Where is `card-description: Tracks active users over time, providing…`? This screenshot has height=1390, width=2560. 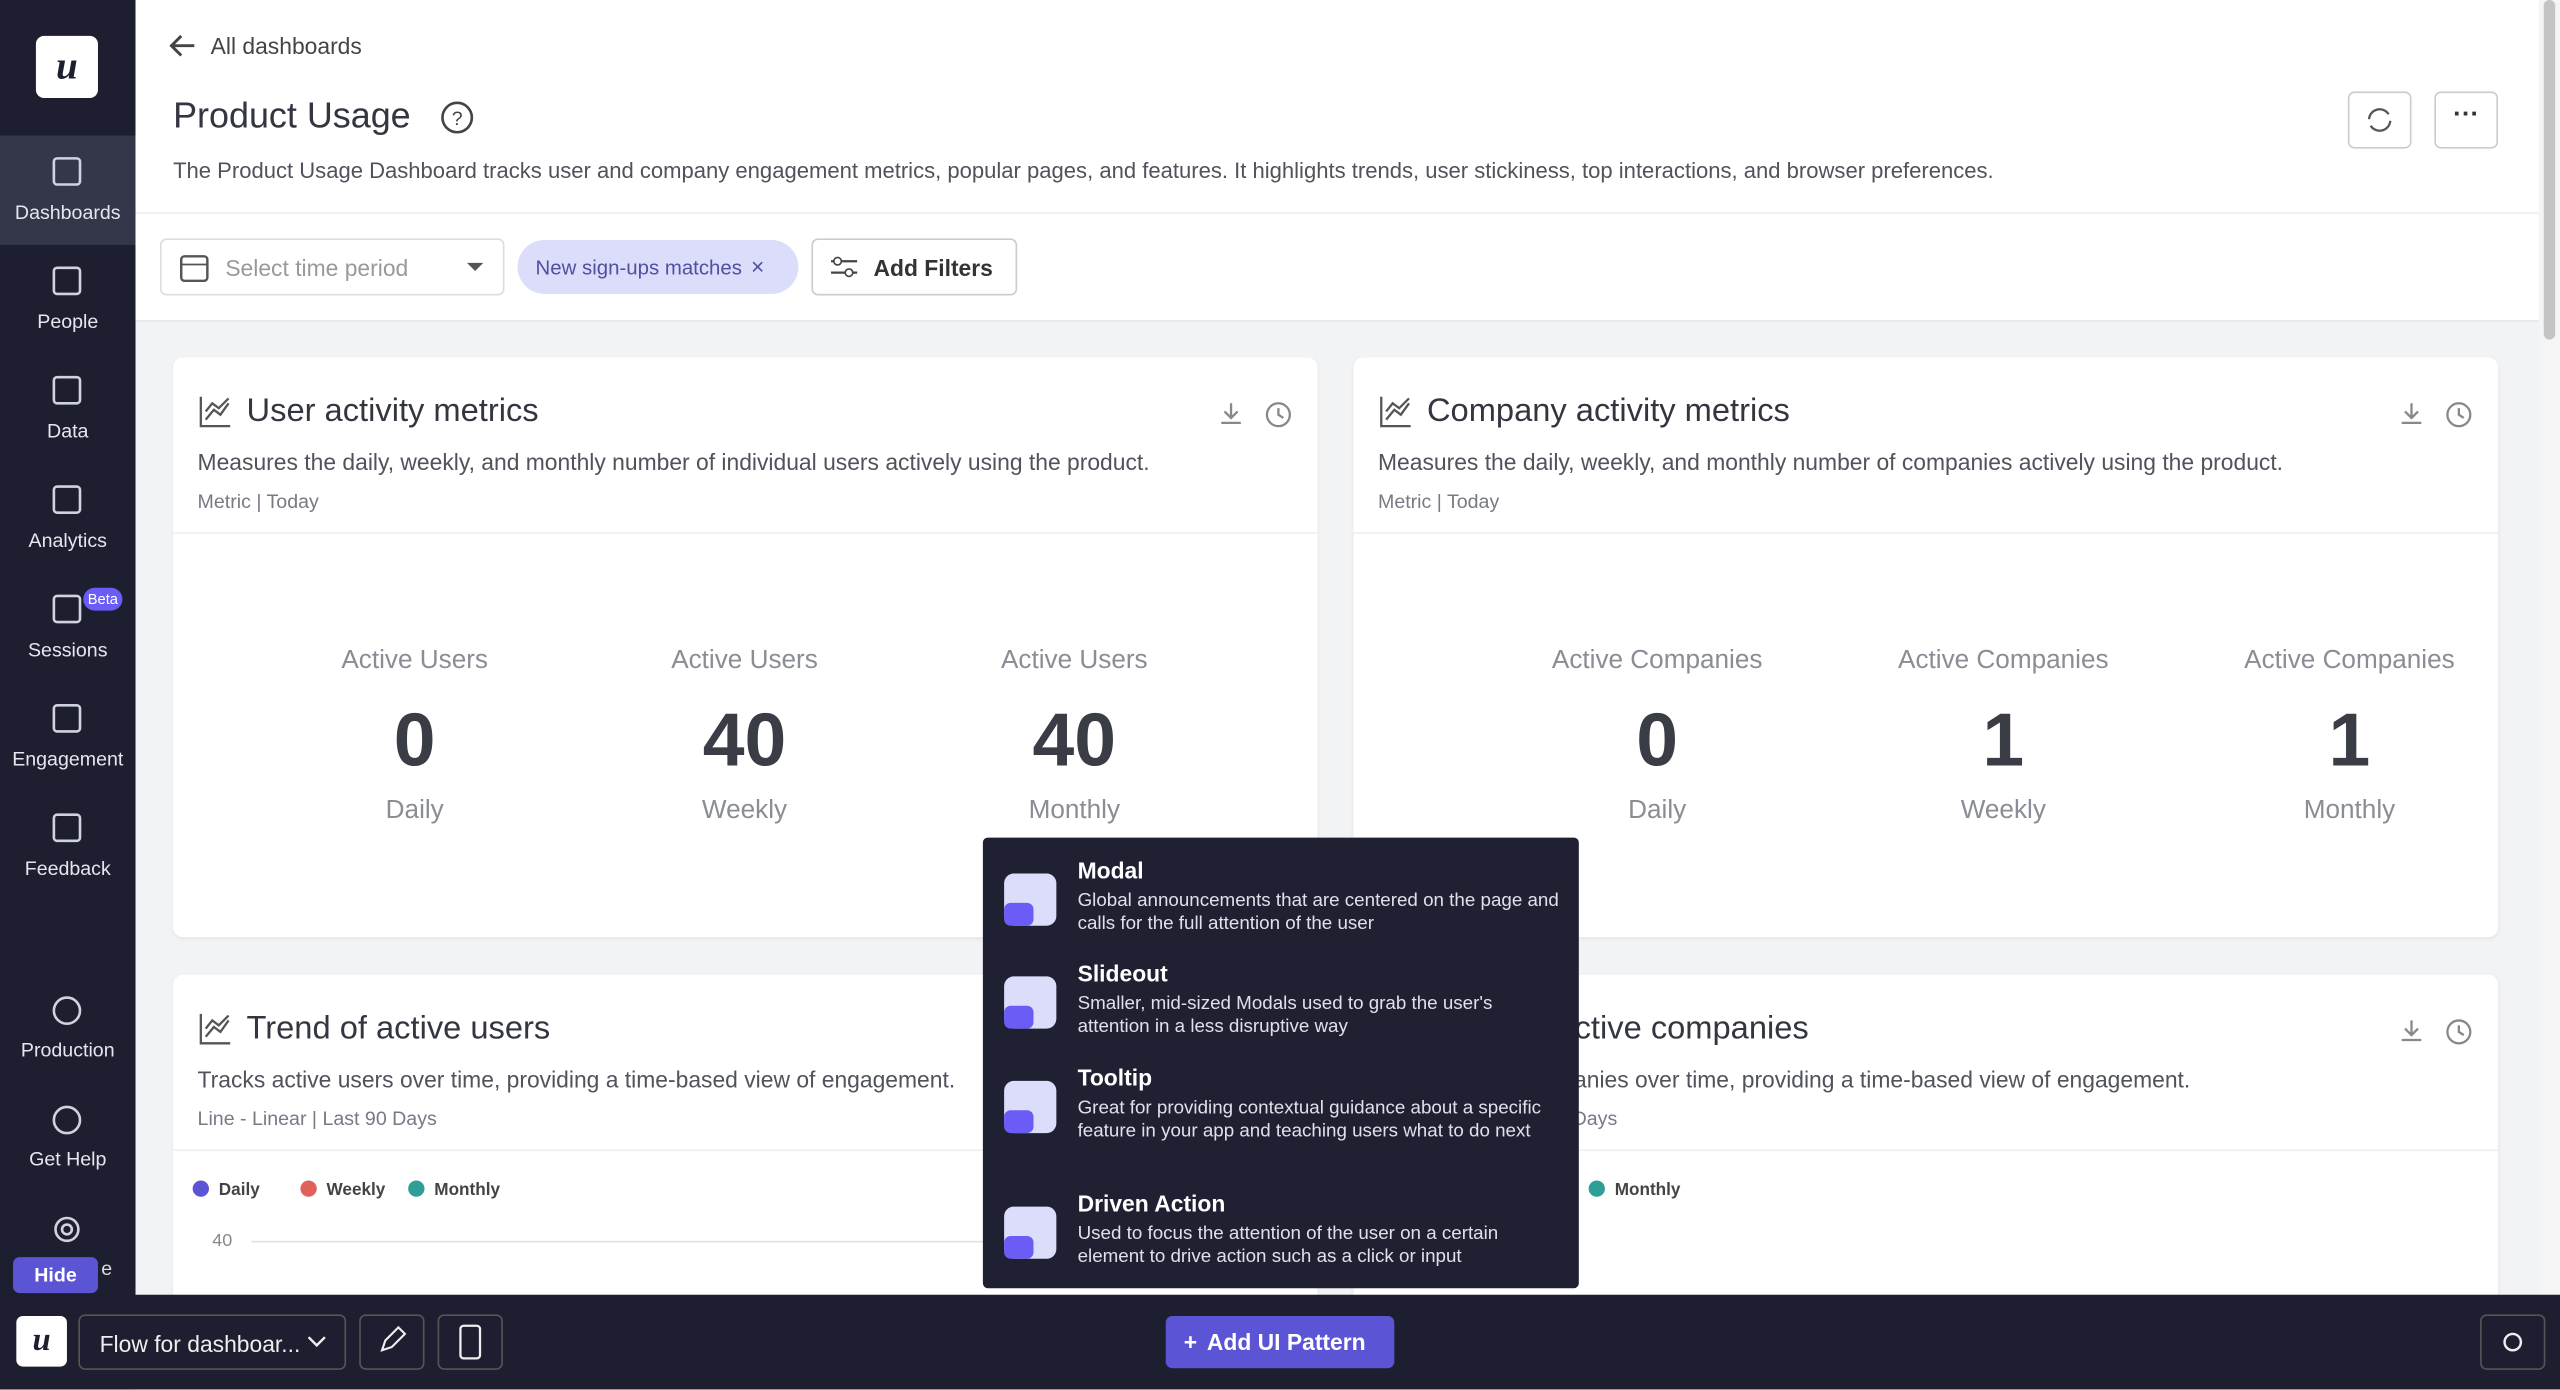 card-description: Tracks active users over time, providing… is located at coordinates (576, 1079).